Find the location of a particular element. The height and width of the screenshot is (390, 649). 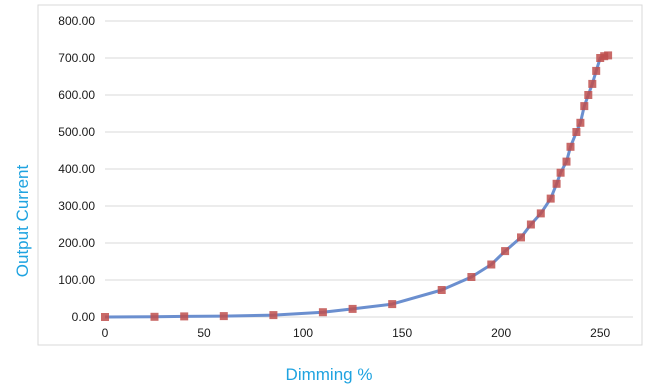

y-tick-label: 200.00 is located at coordinates (76, 243).